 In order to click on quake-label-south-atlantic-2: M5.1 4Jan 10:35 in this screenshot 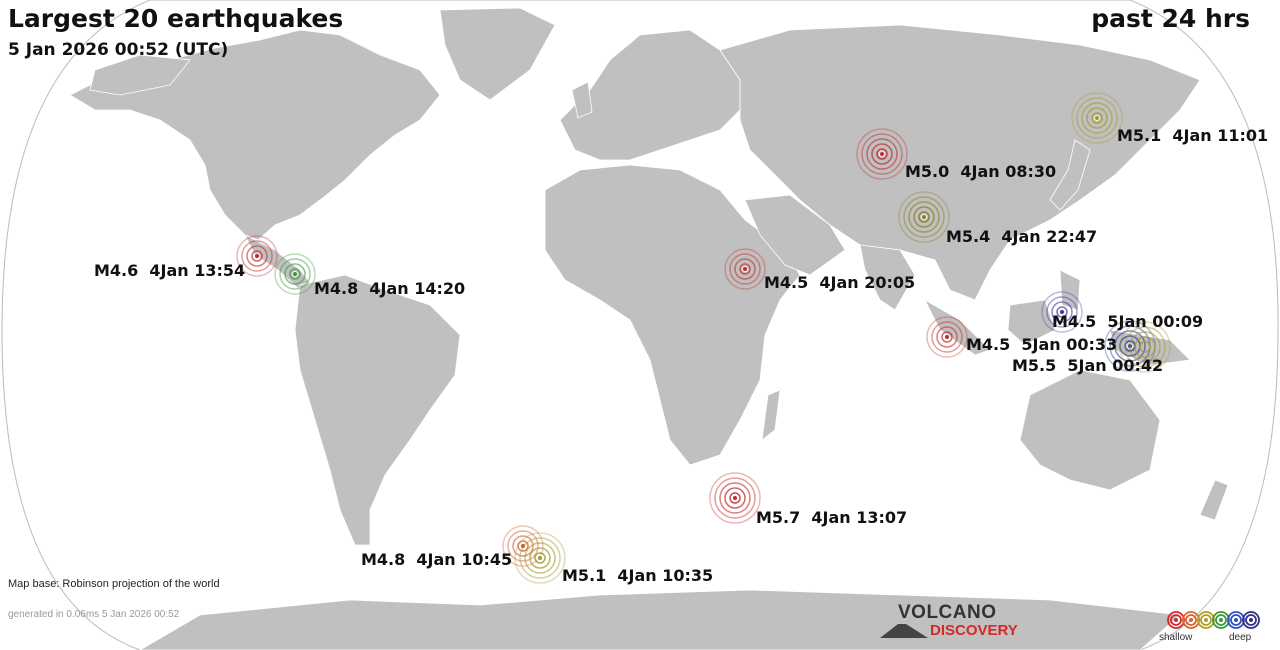, I will do `click(638, 575)`.